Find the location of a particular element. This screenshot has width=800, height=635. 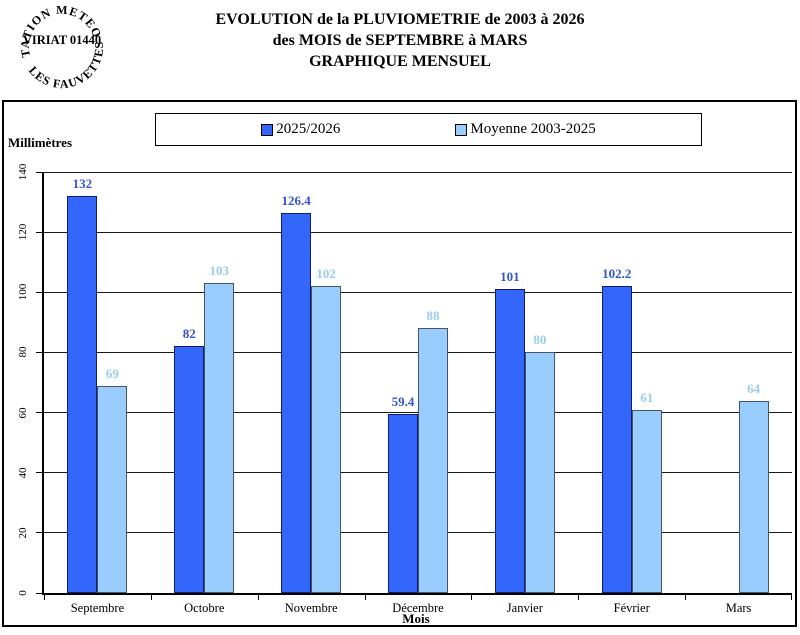

legend-swatch-moyenne is located at coordinates (461, 129).